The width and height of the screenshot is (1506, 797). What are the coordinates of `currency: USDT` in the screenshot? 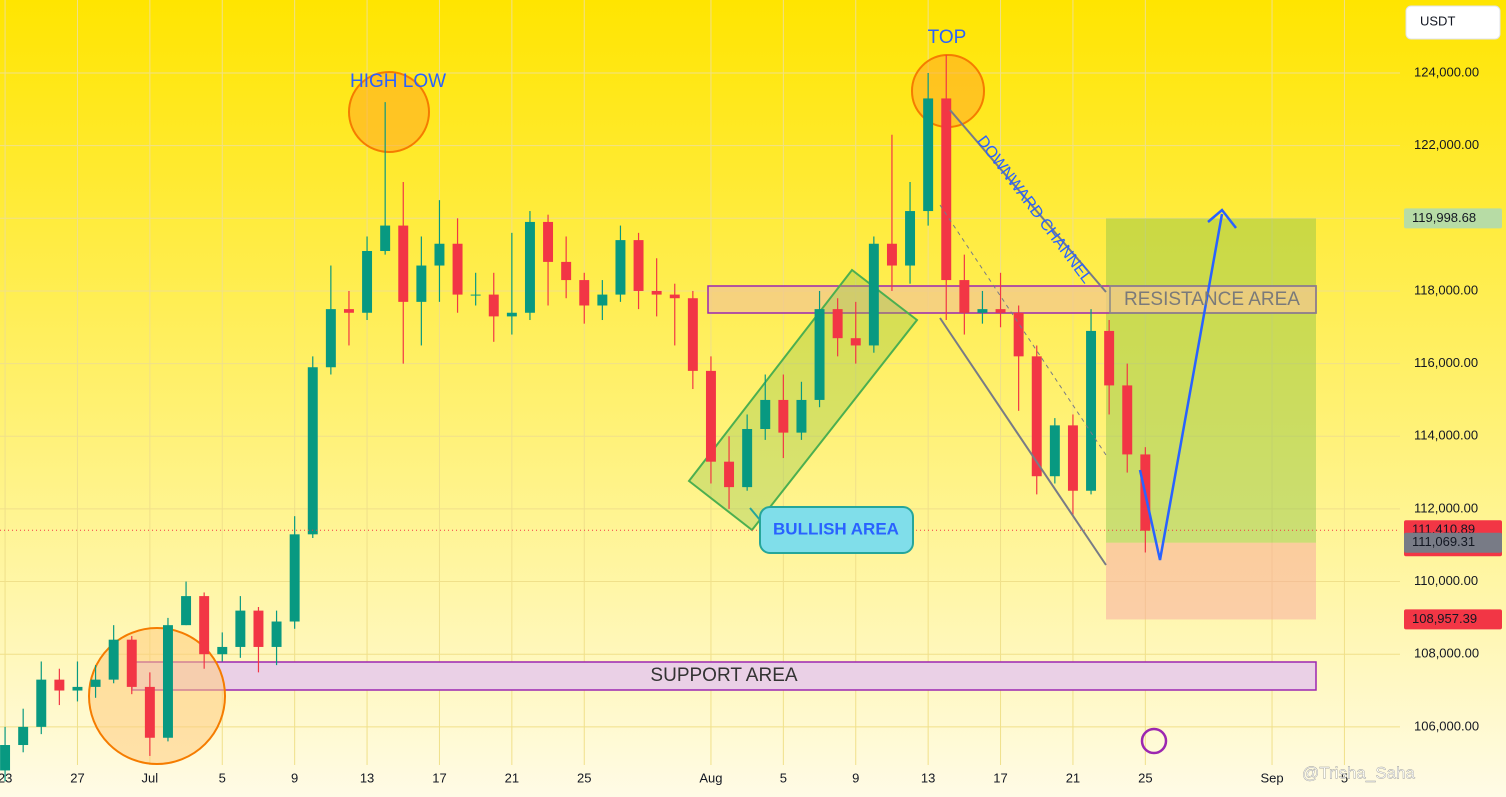 It's located at (1437, 20).